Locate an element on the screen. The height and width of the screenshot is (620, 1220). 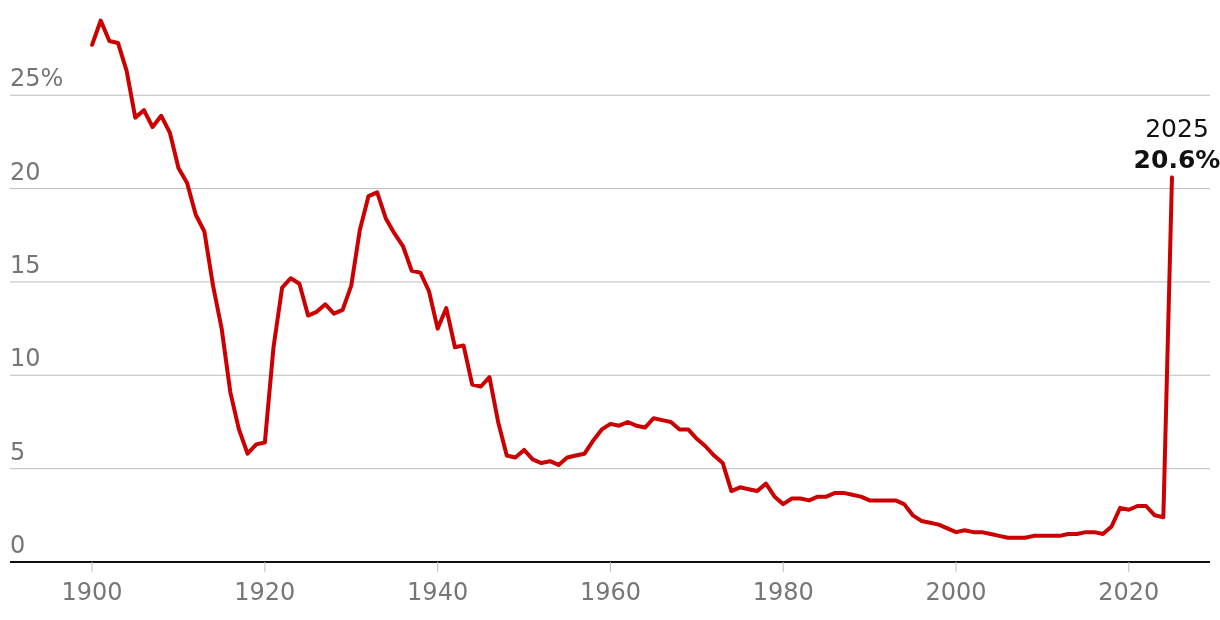
y-tick-label: 10 is located at coordinates (25, 358).